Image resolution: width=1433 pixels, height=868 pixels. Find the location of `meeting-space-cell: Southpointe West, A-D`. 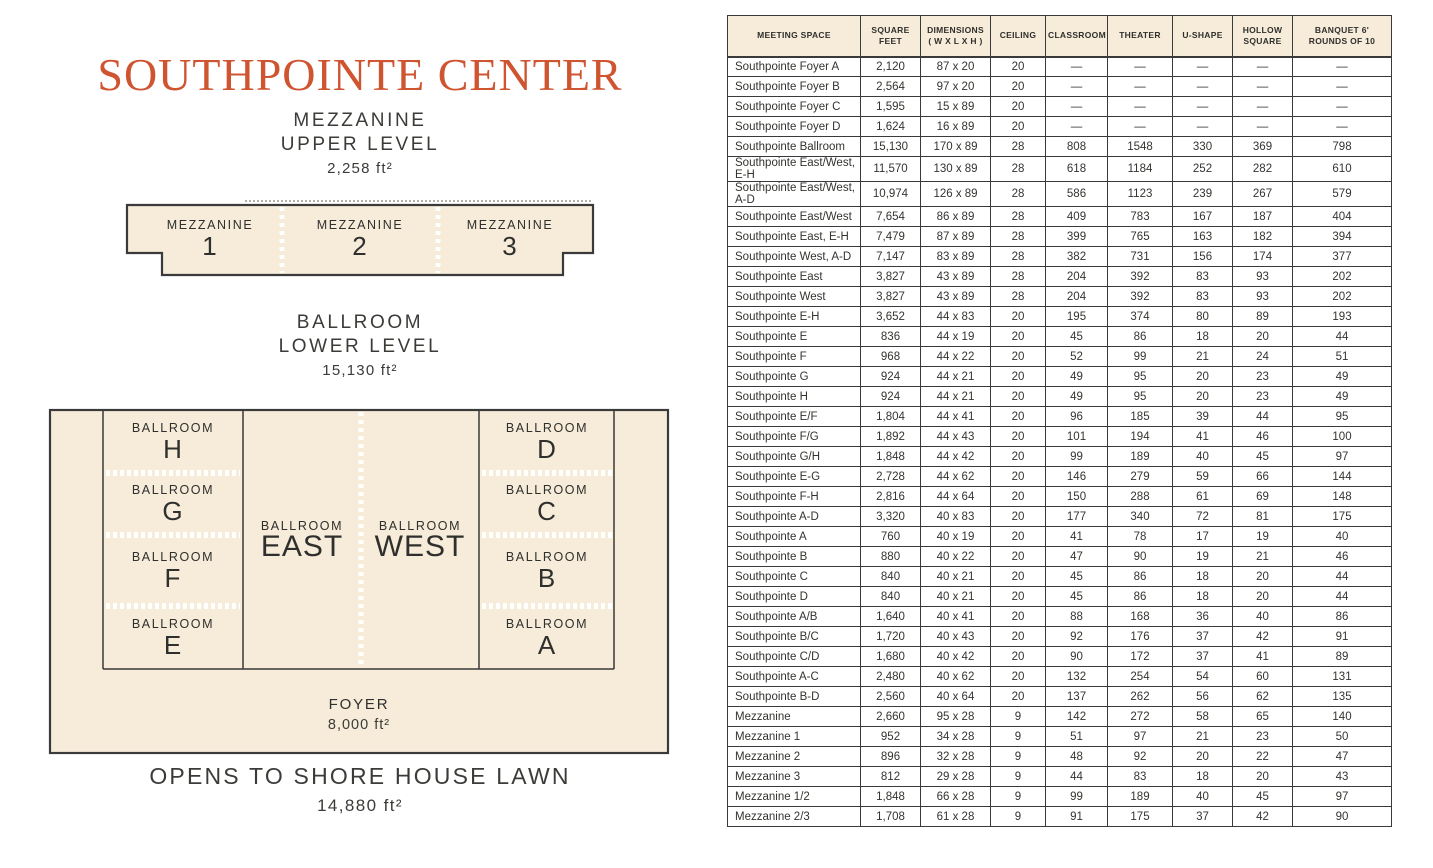

meeting-space-cell: Southpointe West, A-D is located at coordinates (794, 256).